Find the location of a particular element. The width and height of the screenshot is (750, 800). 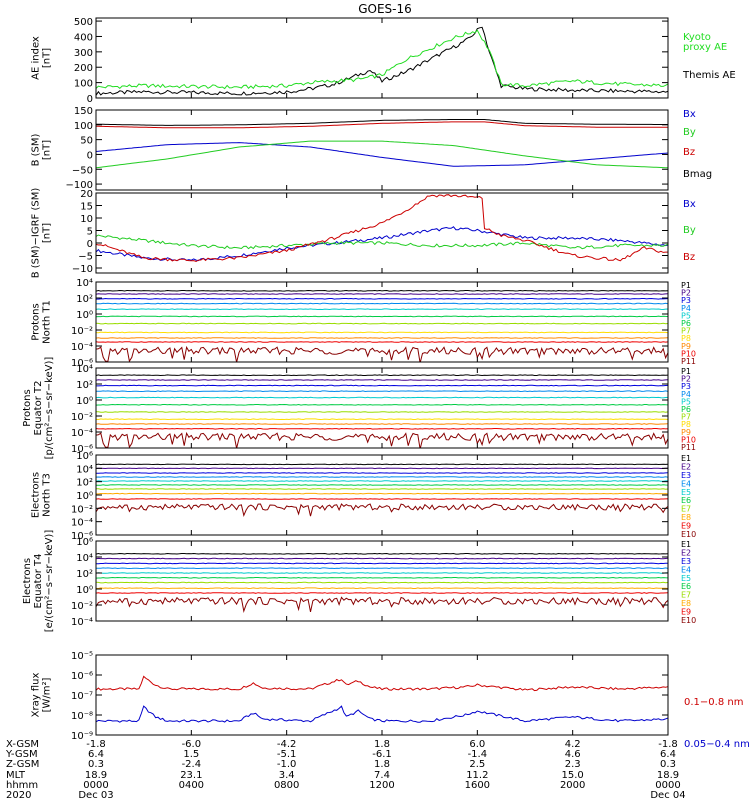

row-label: hhmm is located at coordinates (22, 785).